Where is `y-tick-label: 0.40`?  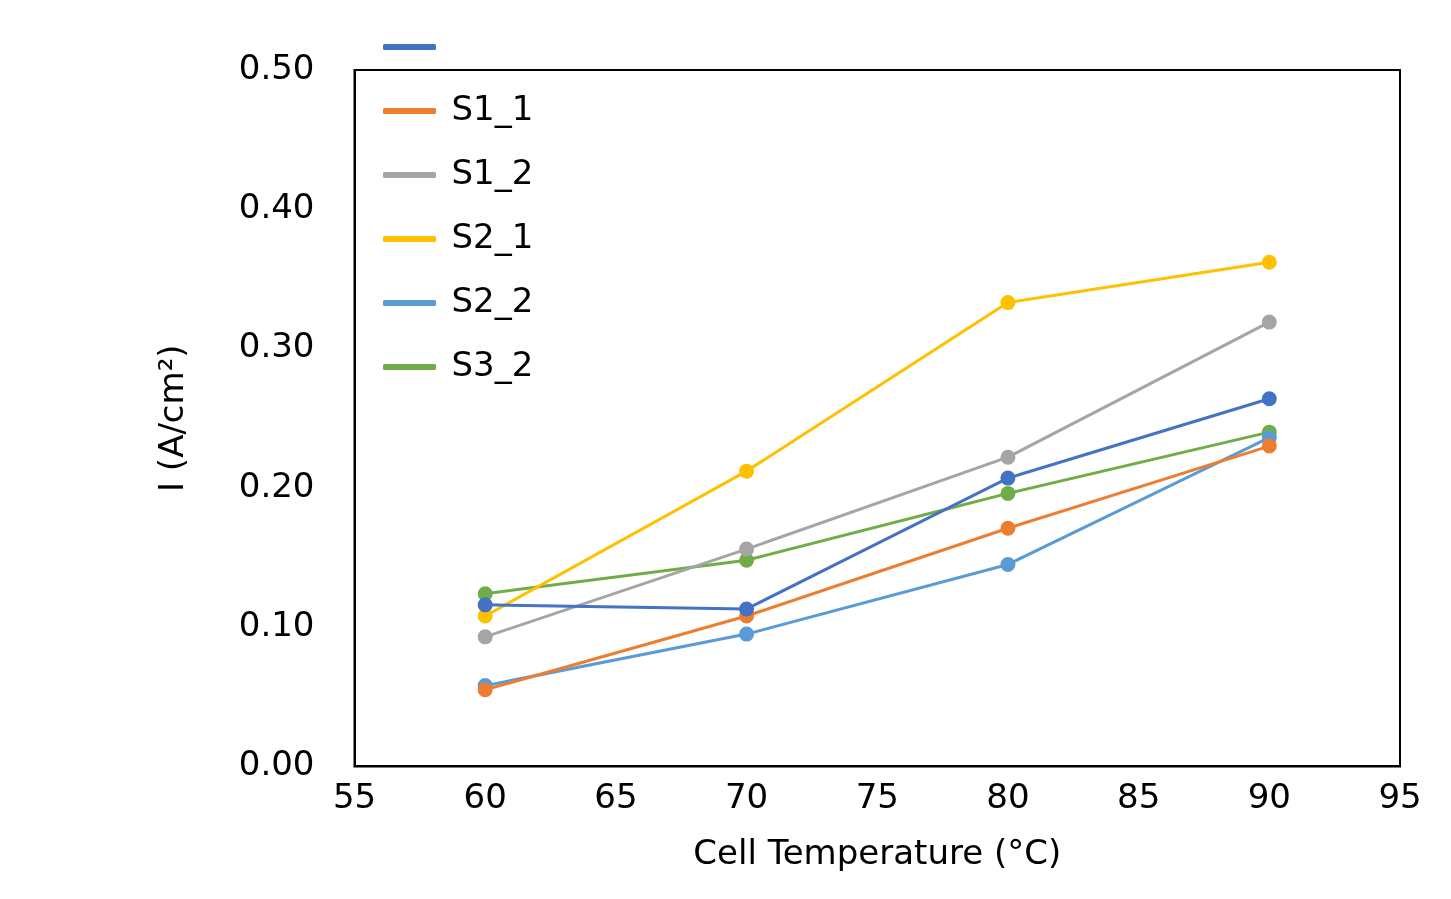 y-tick-label: 0.40 is located at coordinates (276, 206).